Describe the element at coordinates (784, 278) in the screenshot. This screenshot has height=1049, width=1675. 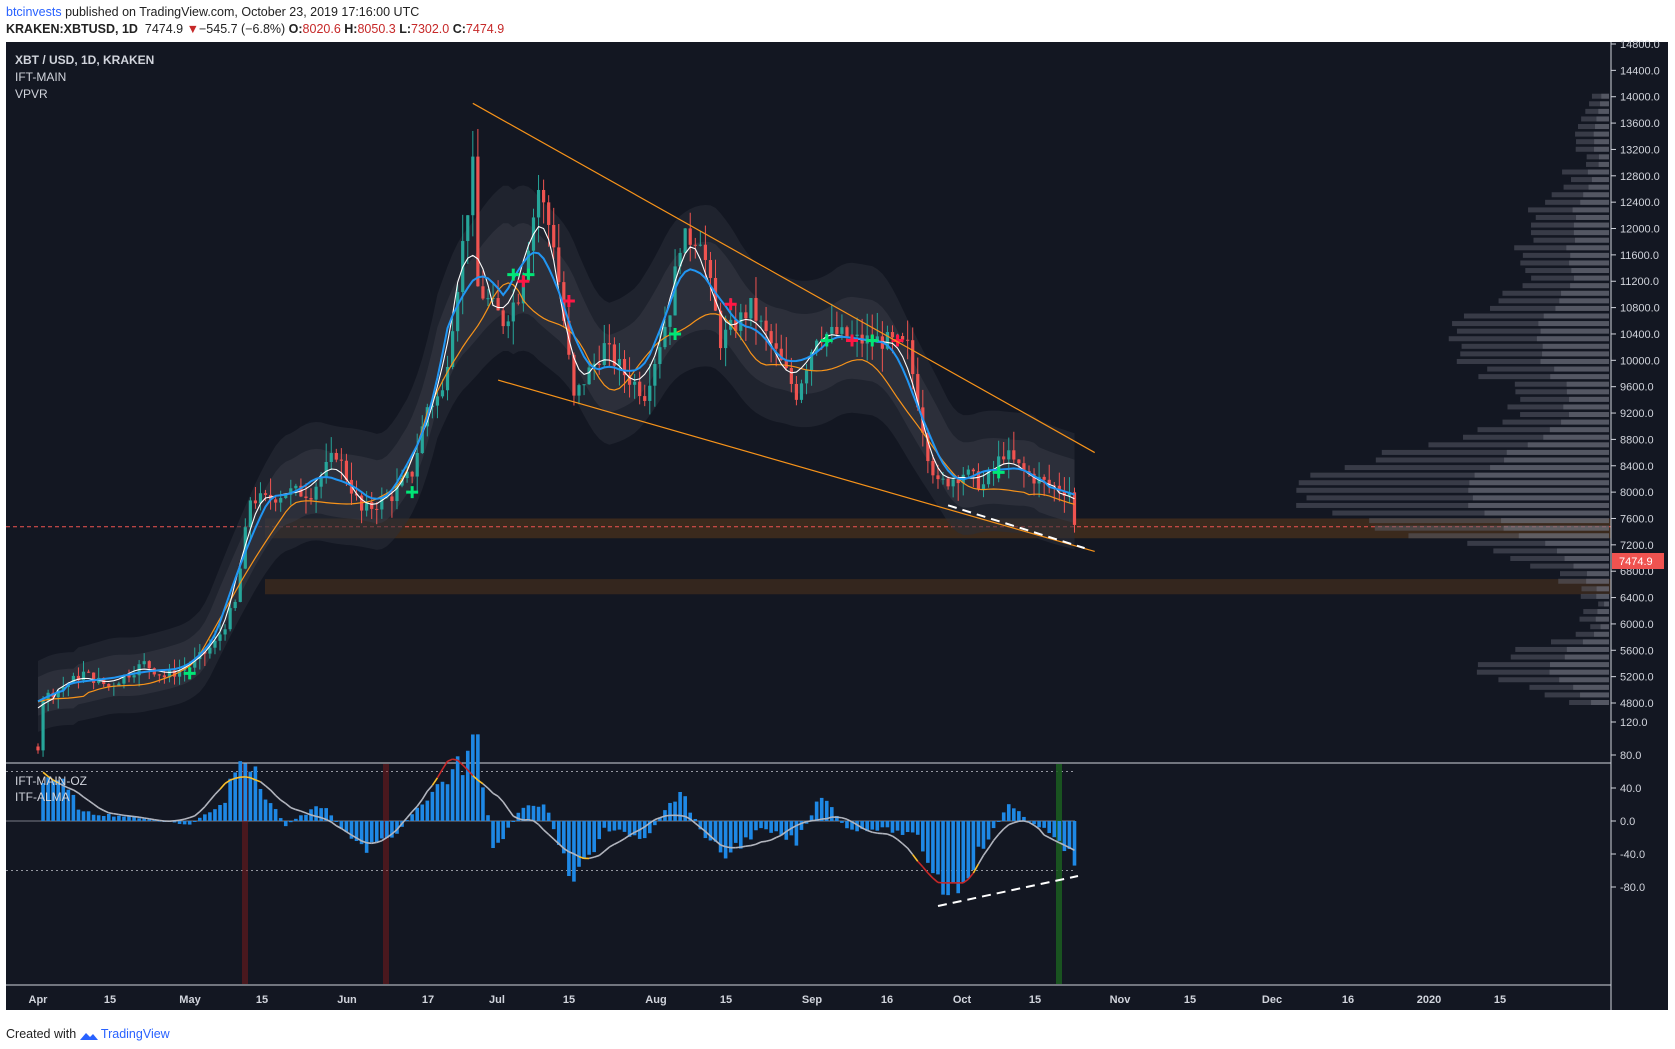
I see `wedge-upper-trendline` at that location.